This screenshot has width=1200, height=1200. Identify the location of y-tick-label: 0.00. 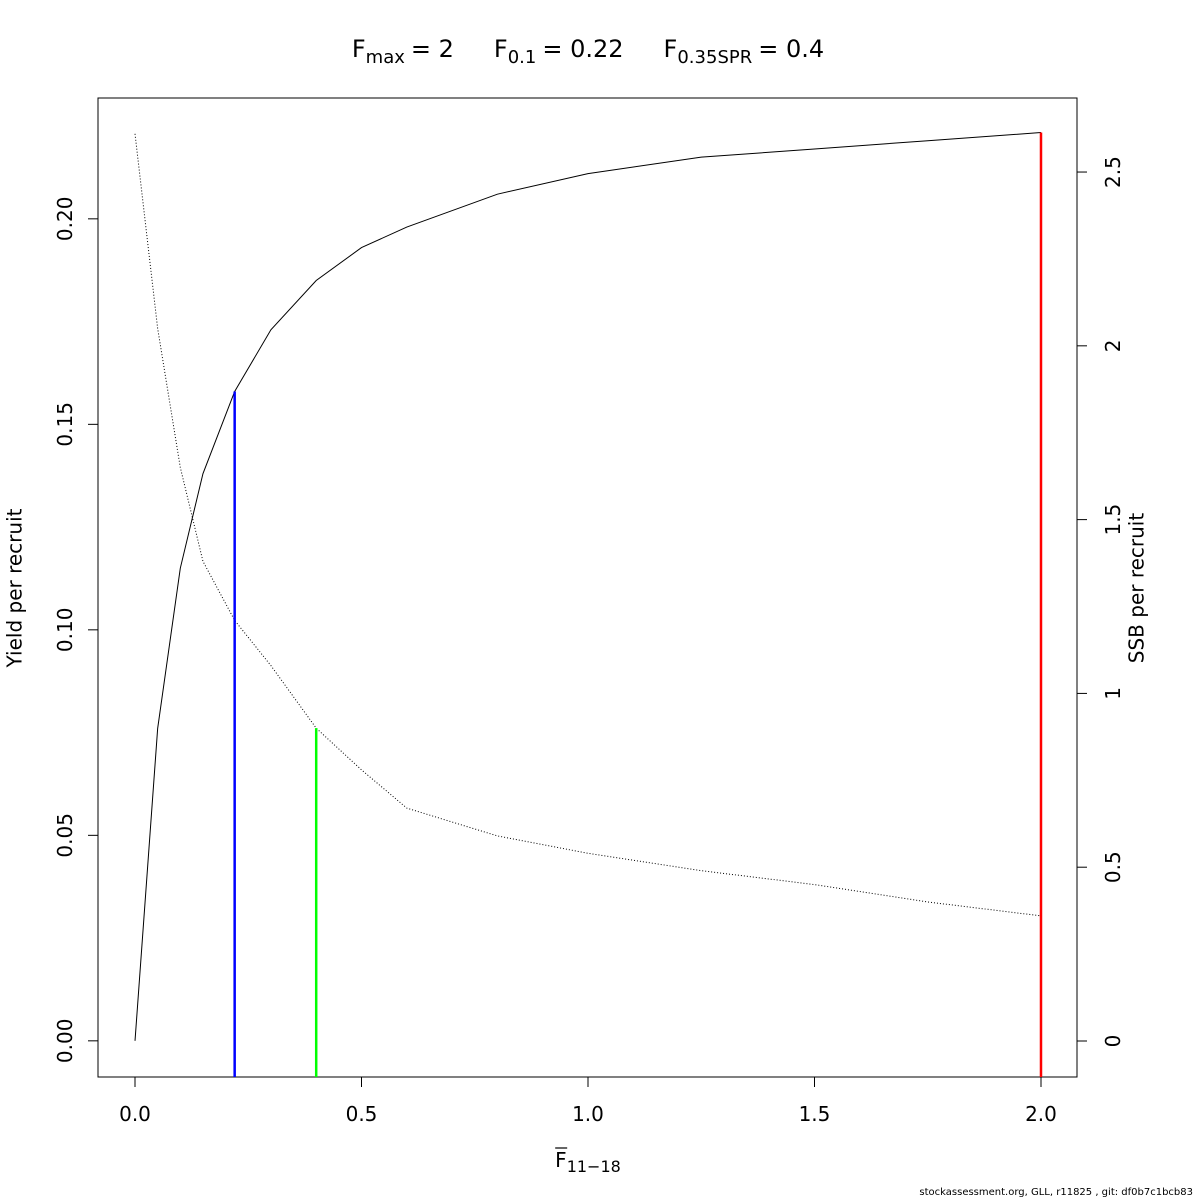
(65, 1041).